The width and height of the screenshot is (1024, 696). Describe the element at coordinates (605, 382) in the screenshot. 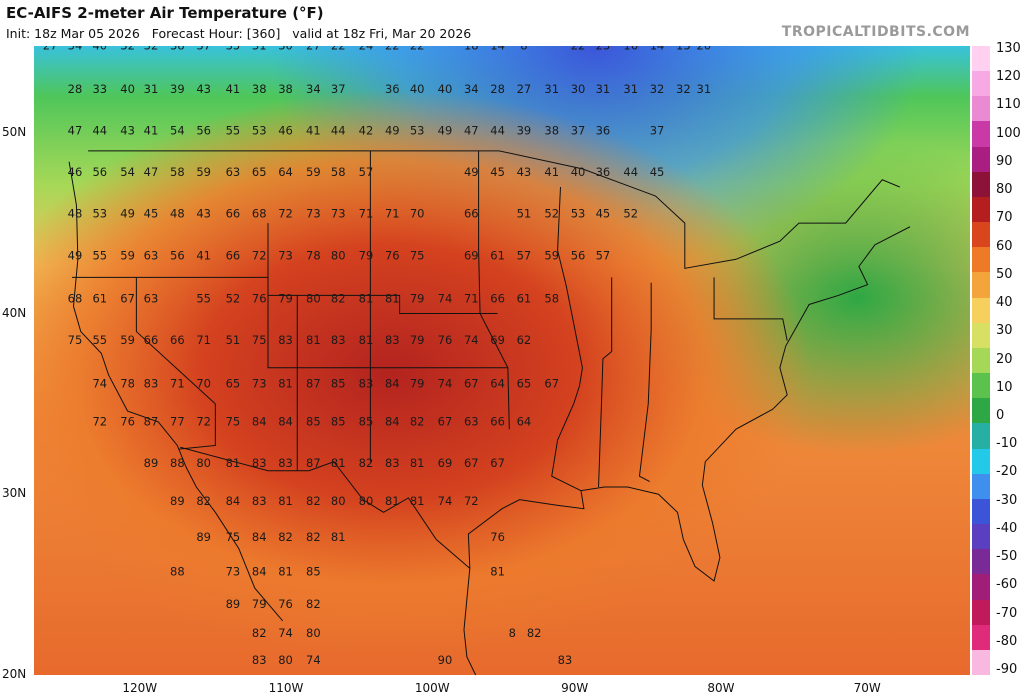

I see `state-line-88w` at that location.